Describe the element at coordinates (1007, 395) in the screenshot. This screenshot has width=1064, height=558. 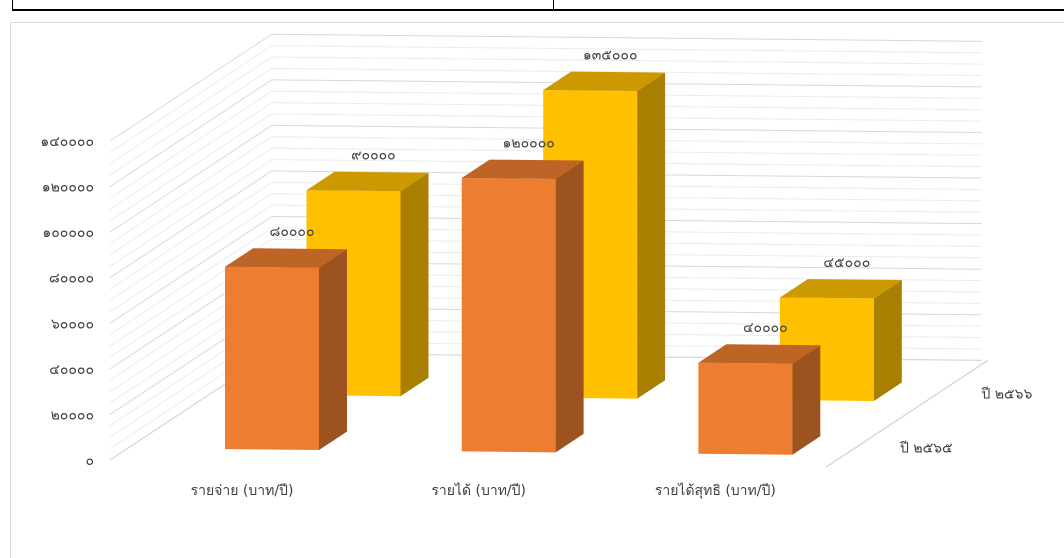
I see `depth-tick-label: ปี ๒๕๖๖` at that location.